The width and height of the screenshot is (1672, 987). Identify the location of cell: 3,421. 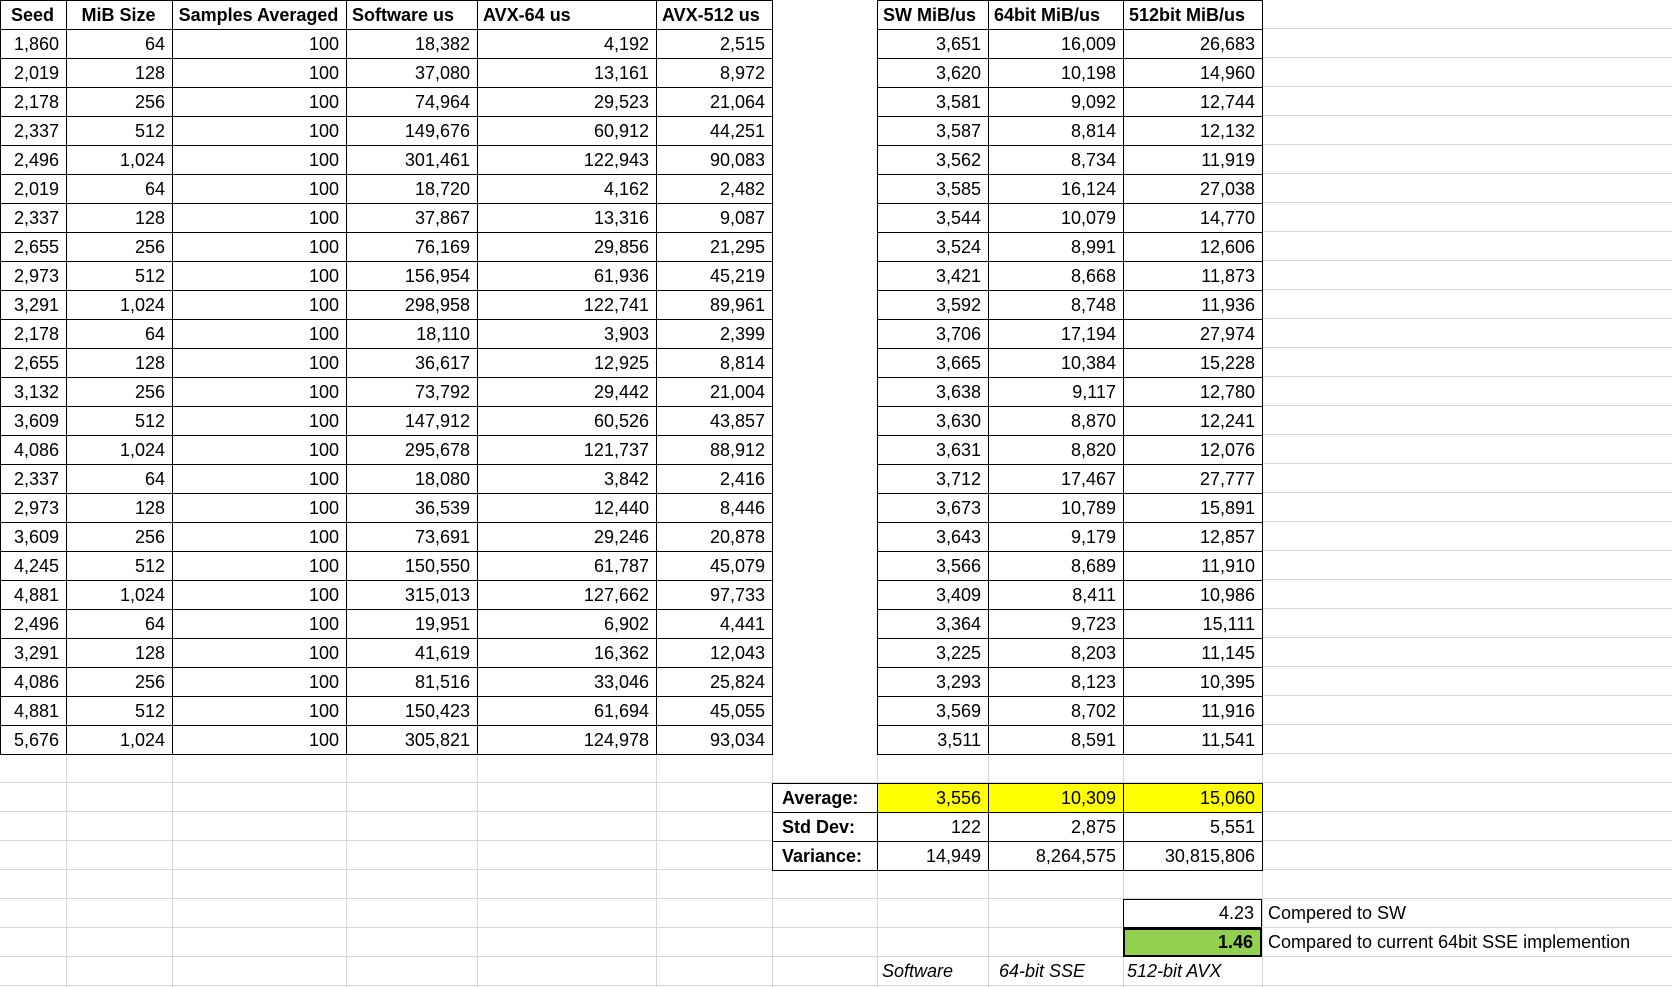
(933, 276).